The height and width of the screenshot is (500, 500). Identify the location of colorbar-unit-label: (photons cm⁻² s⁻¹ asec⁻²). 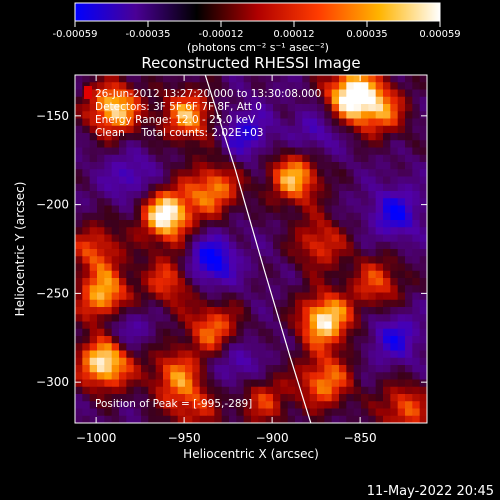
(258, 47).